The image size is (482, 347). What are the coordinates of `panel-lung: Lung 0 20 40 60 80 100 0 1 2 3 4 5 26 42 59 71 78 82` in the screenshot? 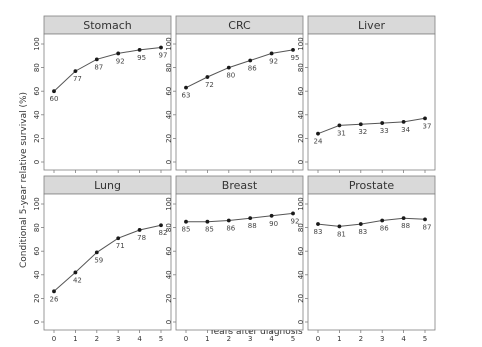 It's located at (102, 259).